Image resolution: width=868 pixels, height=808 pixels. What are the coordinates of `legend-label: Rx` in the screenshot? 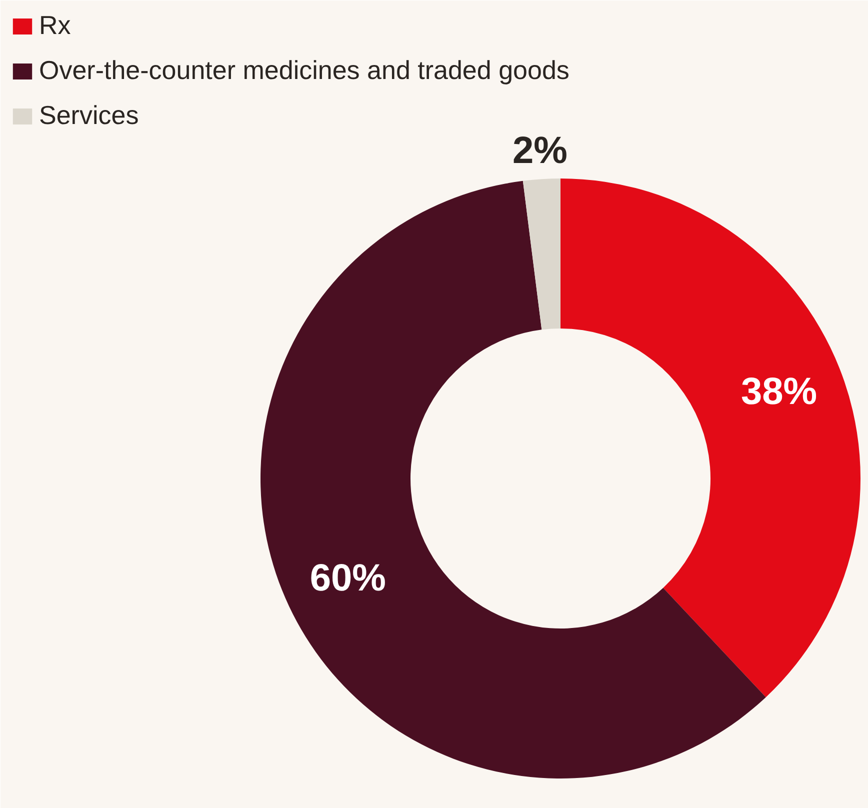 It's located at (55, 25).